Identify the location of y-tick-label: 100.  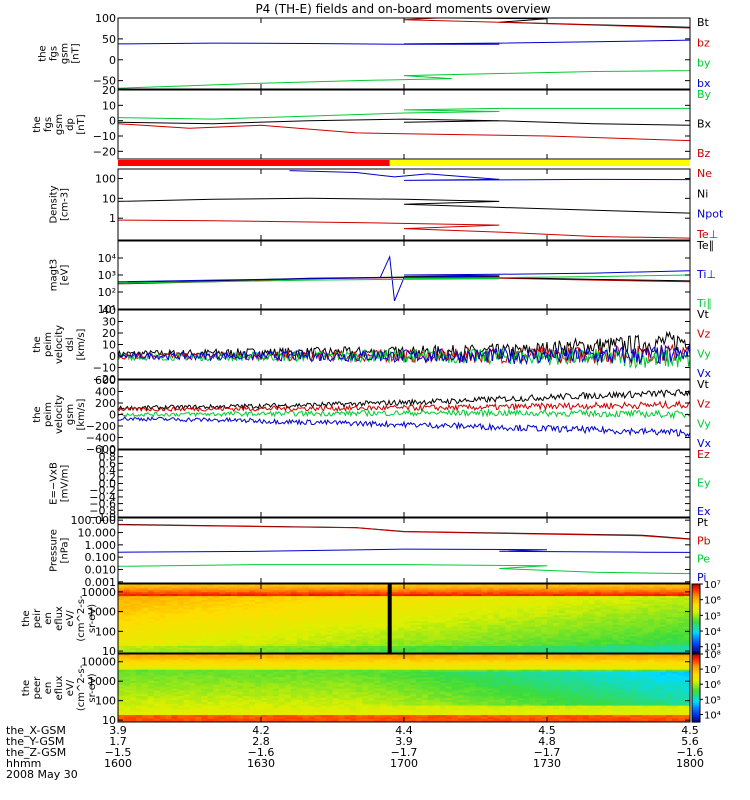
(105, 18).